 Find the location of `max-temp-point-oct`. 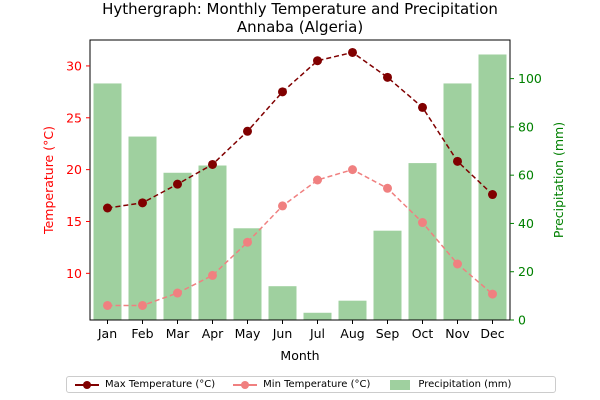

max-temp-point-oct is located at coordinates (422, 107).